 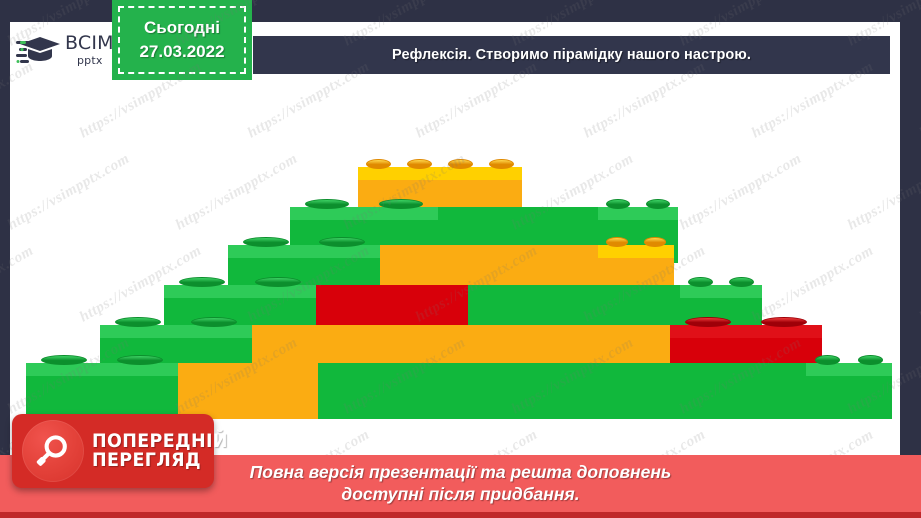 I want to click on magnifier-icon, so click(x=53, y=451).